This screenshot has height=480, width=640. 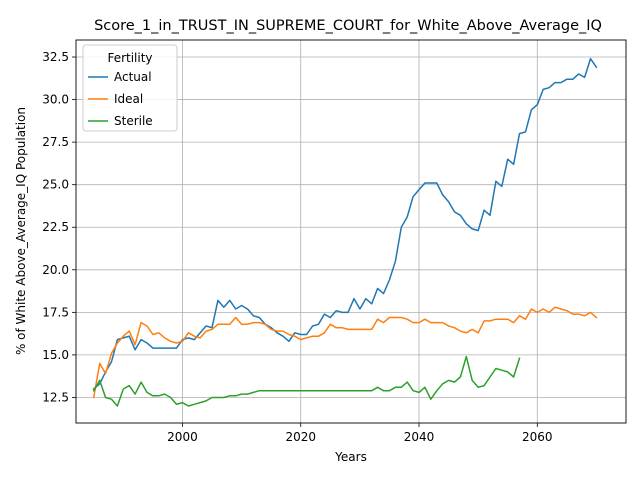 What do you see at coordinates (55, 142) in the screenshot?
I see `y-tick-label: 27.5` at bounding box center [55, 142].